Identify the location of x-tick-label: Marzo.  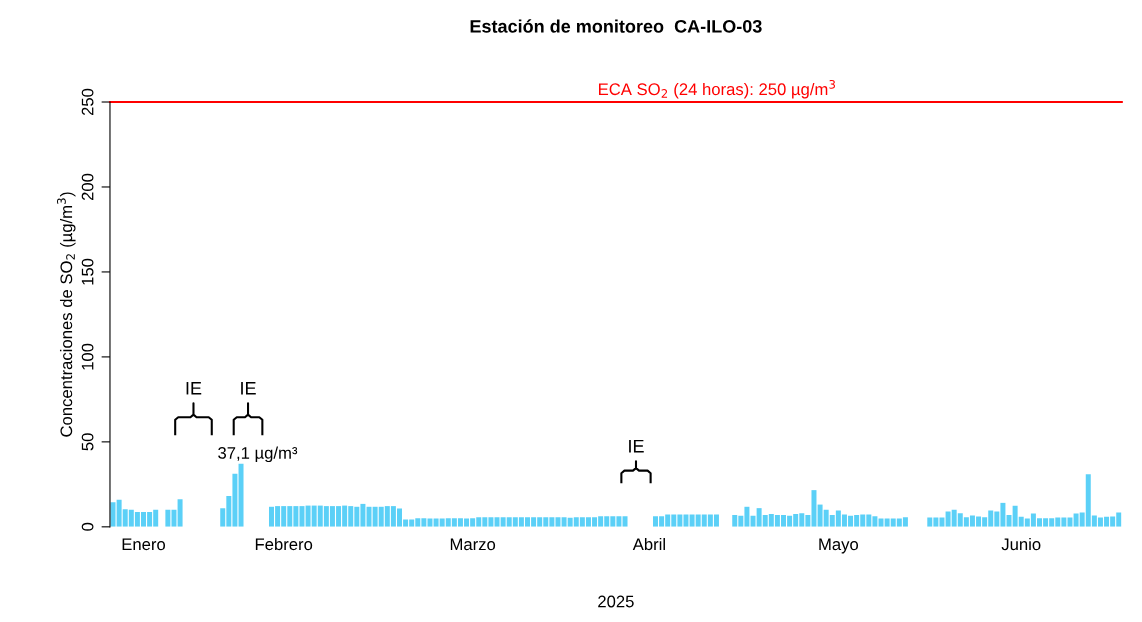
(473, 544).